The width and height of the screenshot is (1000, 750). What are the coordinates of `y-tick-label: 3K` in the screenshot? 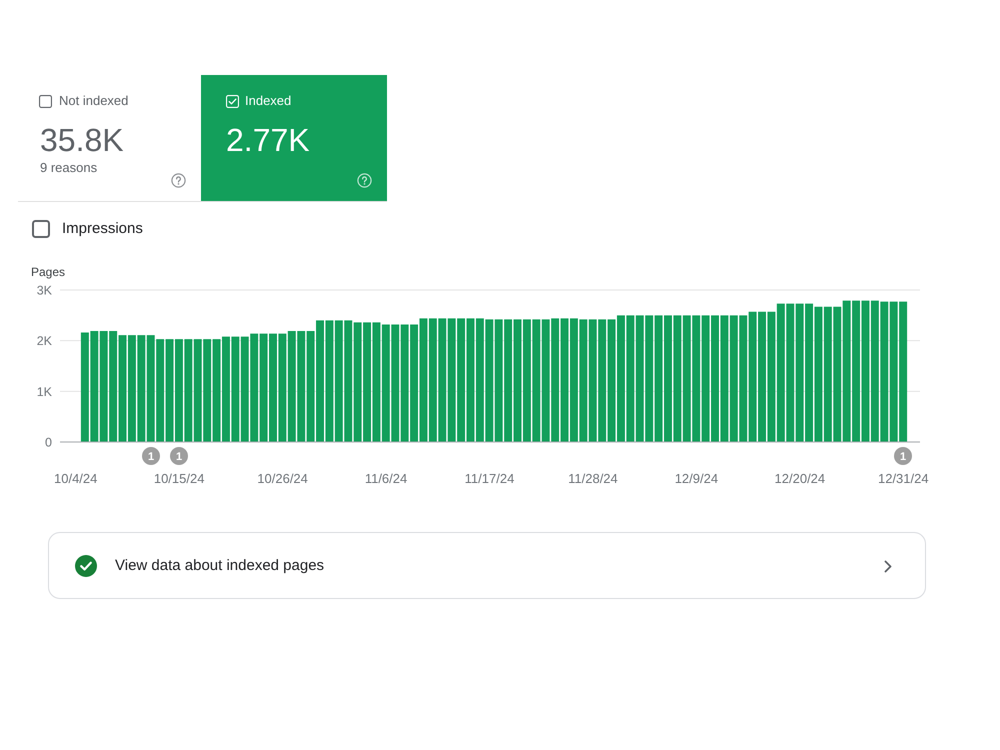 It's located at (44, 290).